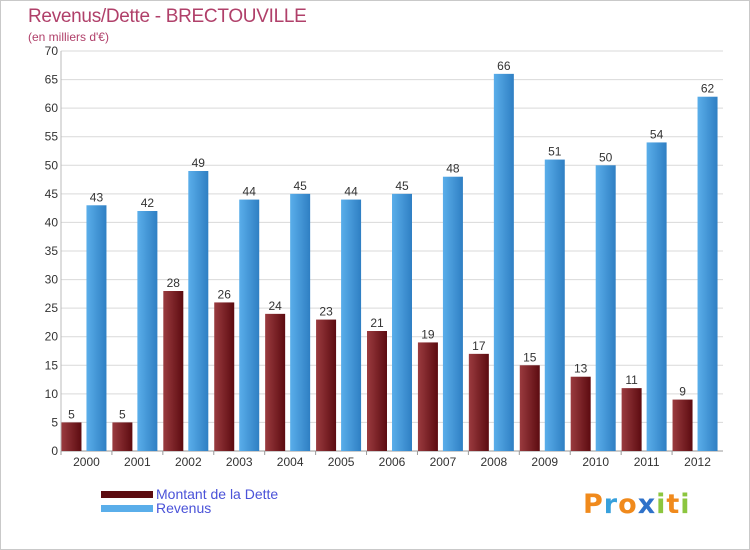 Image resolution: width=750 pixels, height=550 pixels. Describe the element at coordinates (217, 494) in the screenshot. I see `legend-label-debt: Montant de la Dette` at that location.